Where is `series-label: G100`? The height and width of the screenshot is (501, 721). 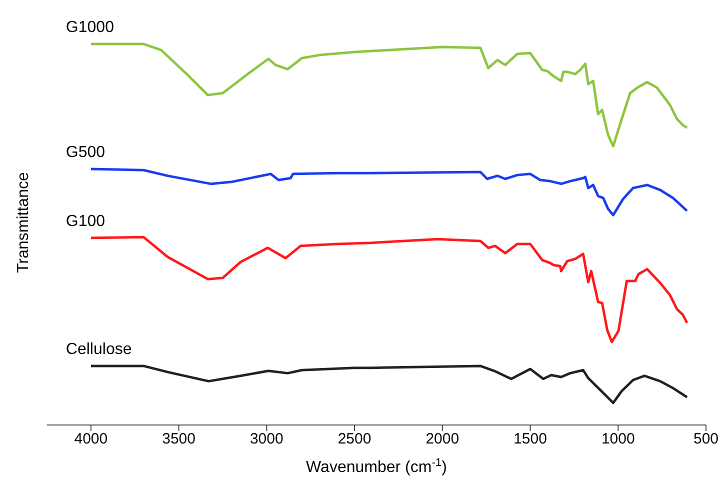
series-label: G100 is located at coordinates (86, 221).